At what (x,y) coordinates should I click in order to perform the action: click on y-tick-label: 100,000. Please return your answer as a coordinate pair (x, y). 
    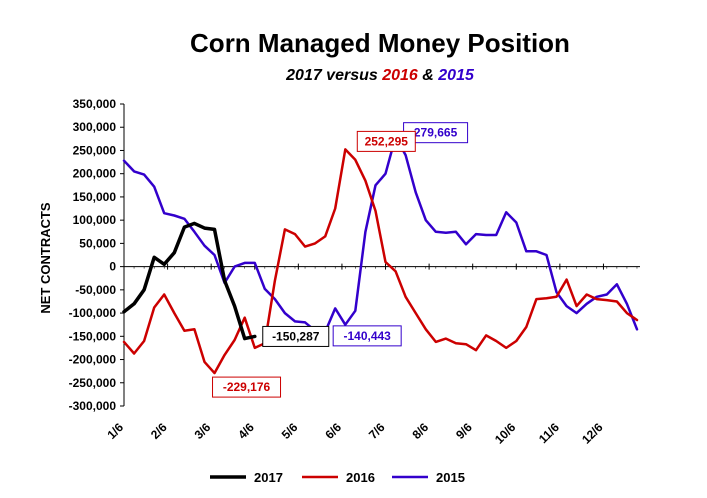
    Looking at the image, I should click on (95, 220).